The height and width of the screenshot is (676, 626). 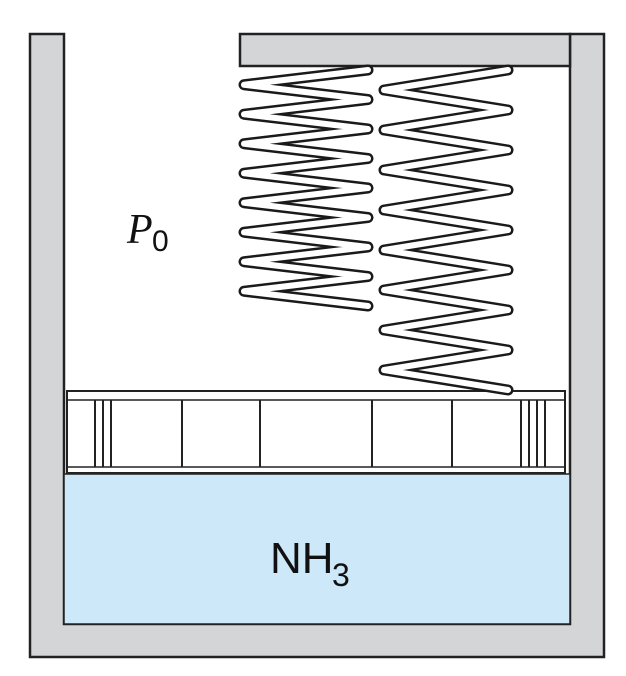 What do you see at coordinates (302, 558) in the screenshot?
I see `liquid-label: NH` at bounding box center [302, 558].